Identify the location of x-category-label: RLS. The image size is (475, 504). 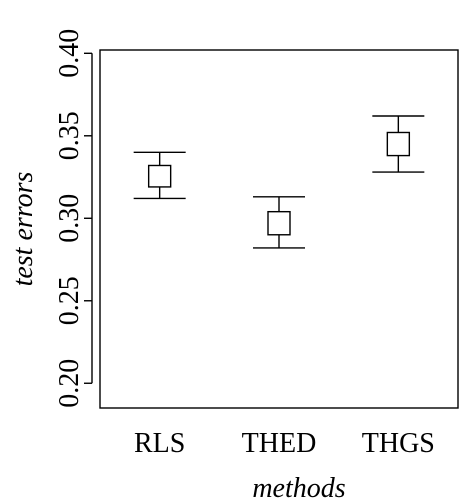
(159, 443).